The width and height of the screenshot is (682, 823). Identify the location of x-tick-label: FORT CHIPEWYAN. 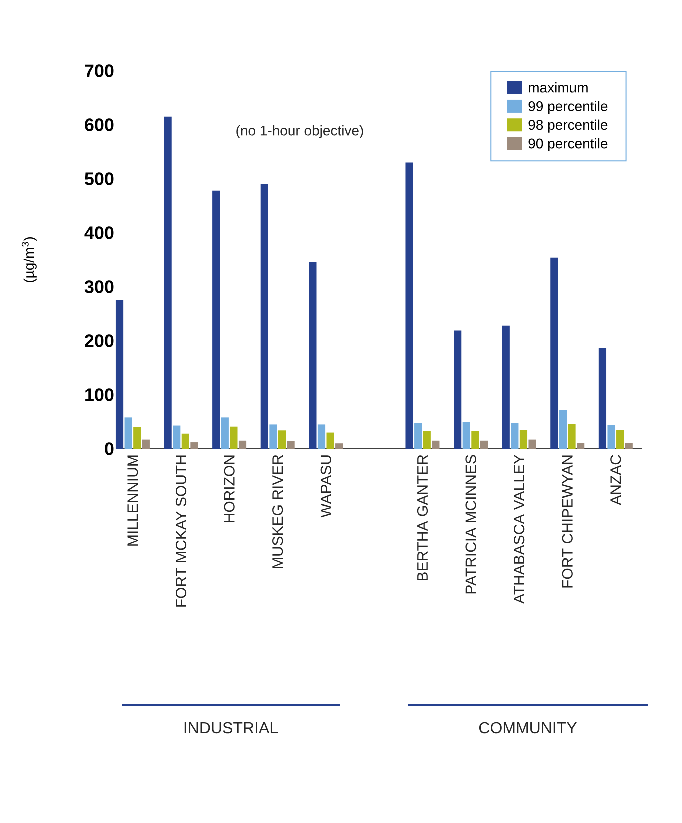
(567, 522).